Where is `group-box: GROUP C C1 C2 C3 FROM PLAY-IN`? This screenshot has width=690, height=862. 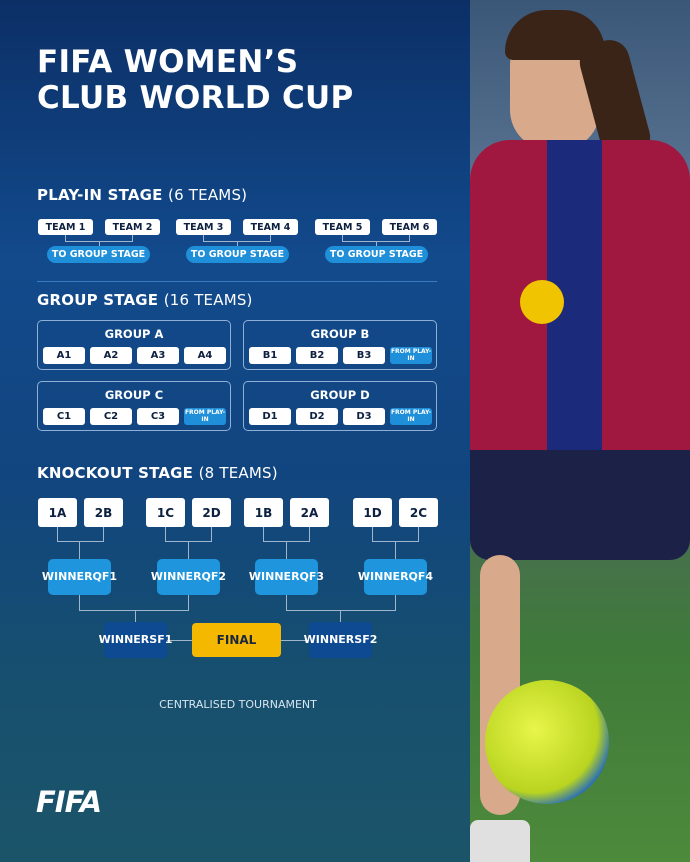 group-box: GROUP C C1 C2 C3 FROM PLAY-IN is located at coordinates (134, 406).